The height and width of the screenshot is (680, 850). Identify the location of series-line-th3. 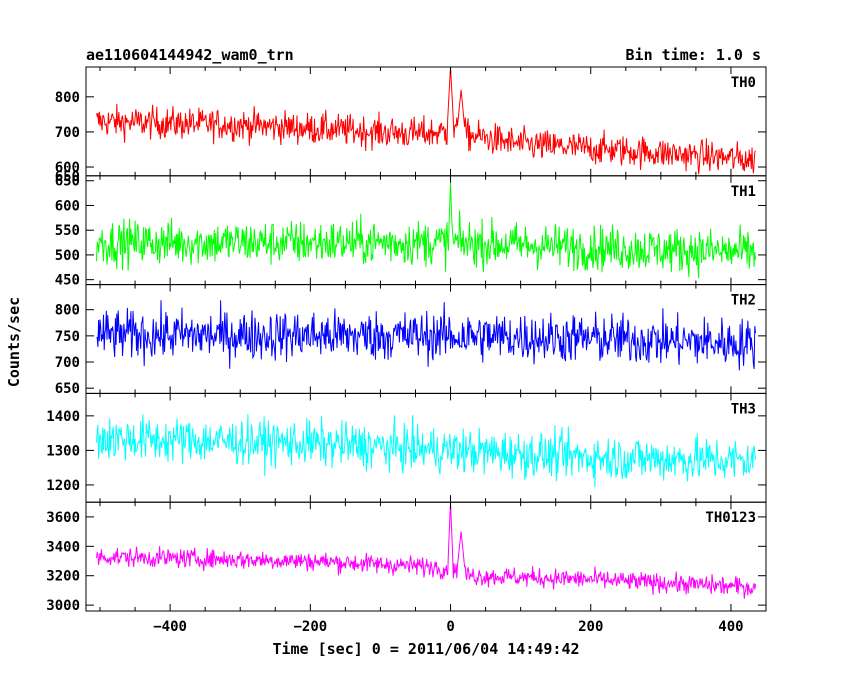
(426, 451).